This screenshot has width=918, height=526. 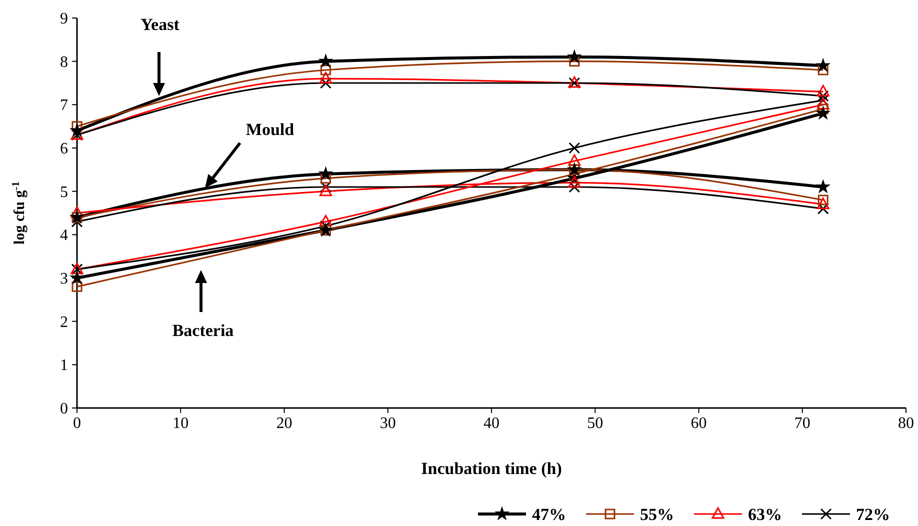 What do you see at coordinates (595, 423) in the screenshot?
I see `x-tick-label: 50` at bounding box center [595, 423].